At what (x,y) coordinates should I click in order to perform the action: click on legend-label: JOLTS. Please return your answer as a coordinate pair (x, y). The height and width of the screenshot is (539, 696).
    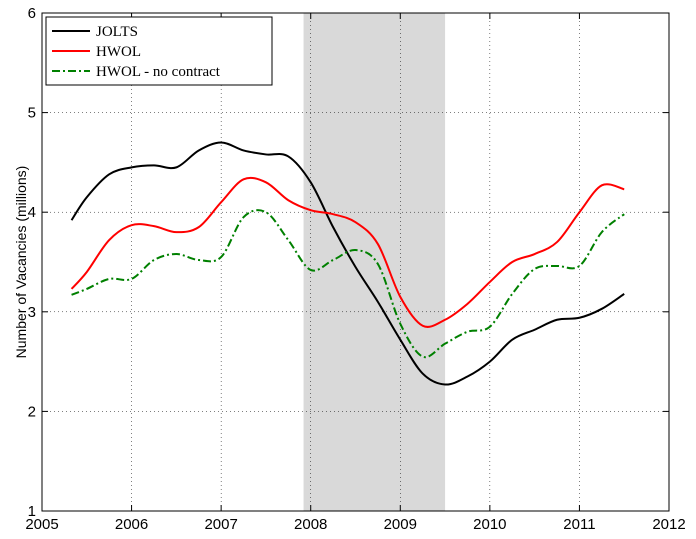
    Looking at the image, I should click on (117, 32).